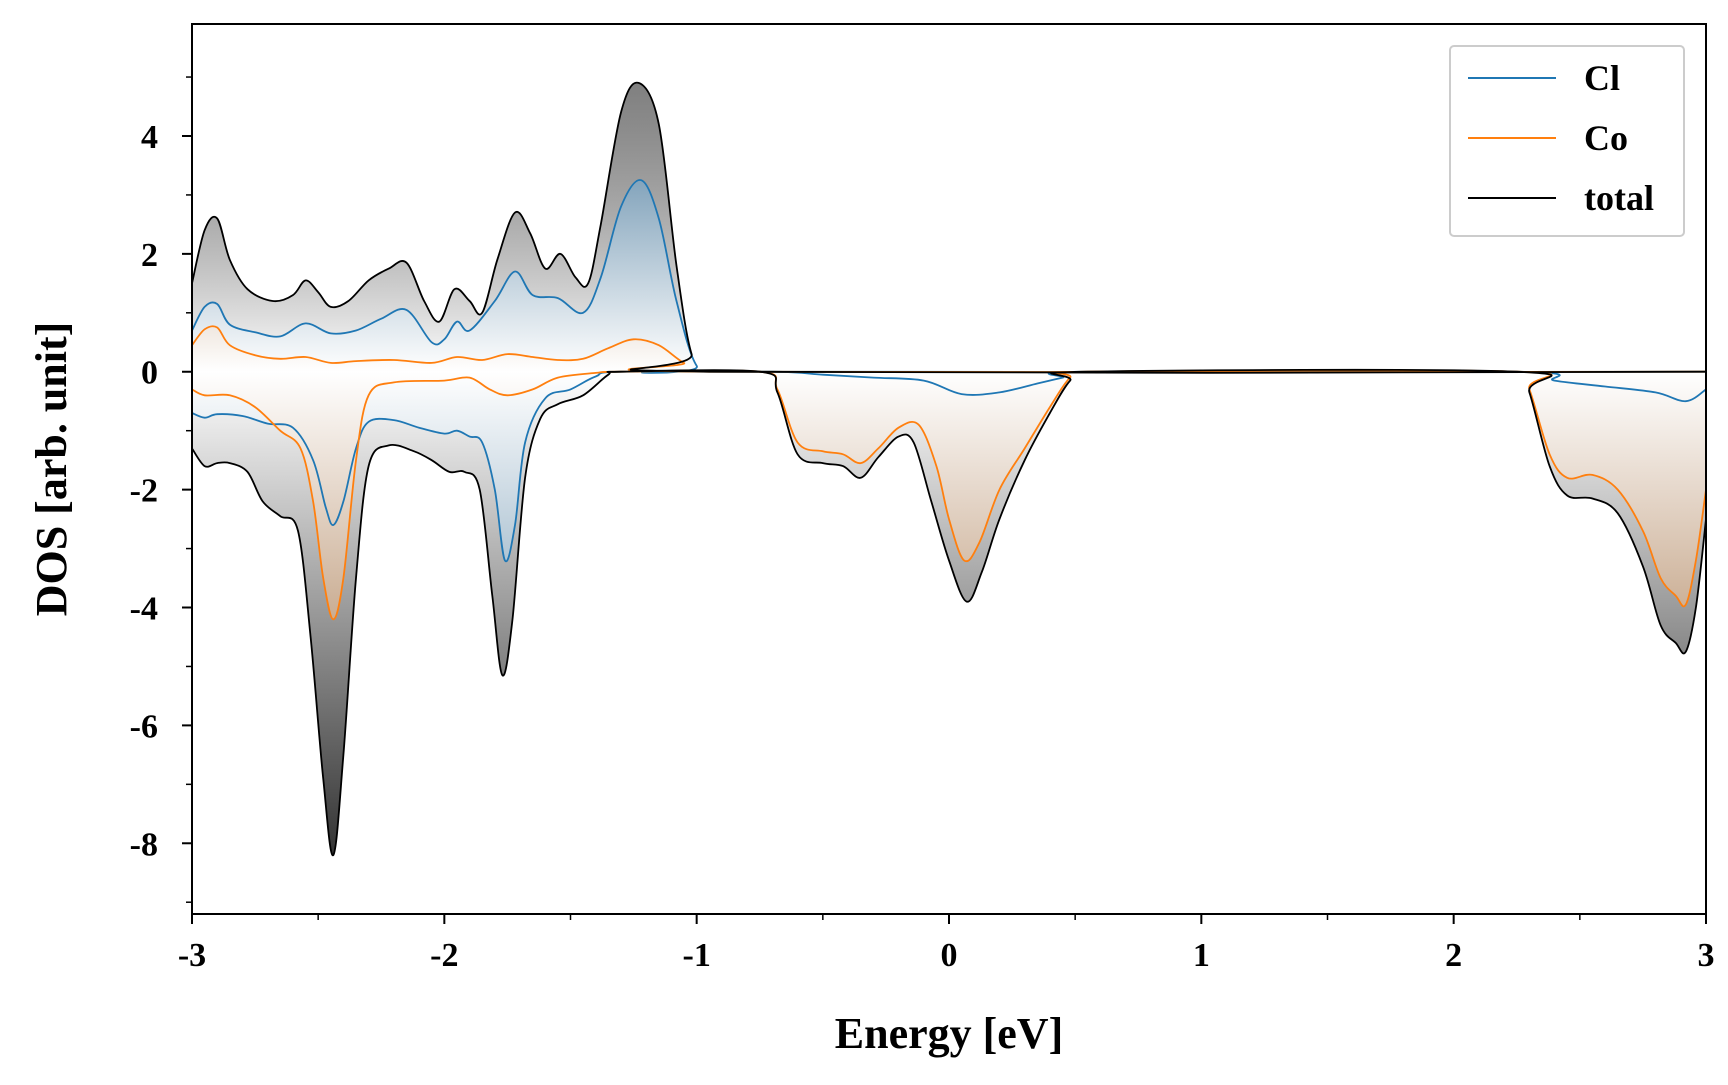 This screenshot has width=1728, height=1085. What do you see at coordinates (144, 491) in the screenshot?
I see `y-tick-label: -2` at bounding box center [144, 491].